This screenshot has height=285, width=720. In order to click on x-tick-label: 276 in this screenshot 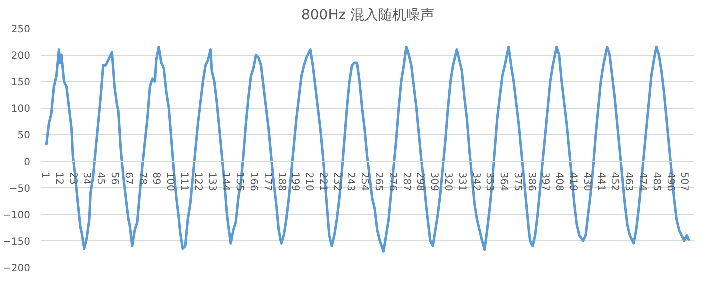, I will do `click(392, 182)`.